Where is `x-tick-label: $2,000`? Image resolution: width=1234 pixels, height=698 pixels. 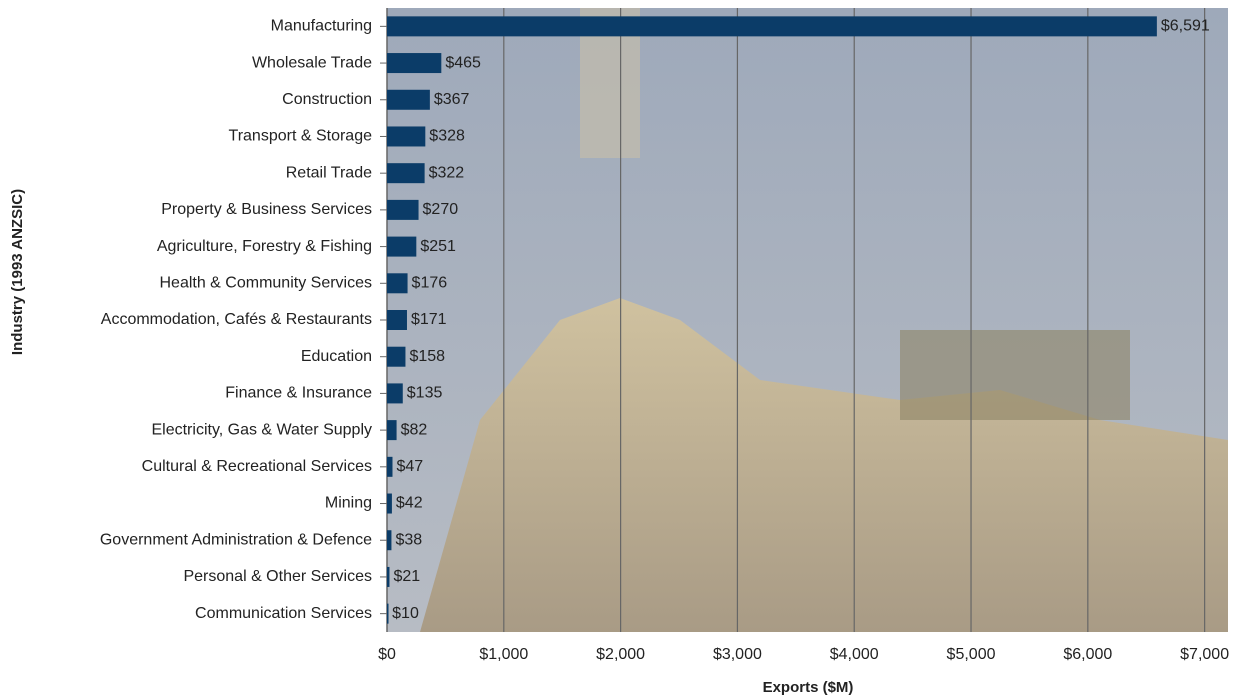
x-tick-label: $2,000 is located at coordinates (620, 654).